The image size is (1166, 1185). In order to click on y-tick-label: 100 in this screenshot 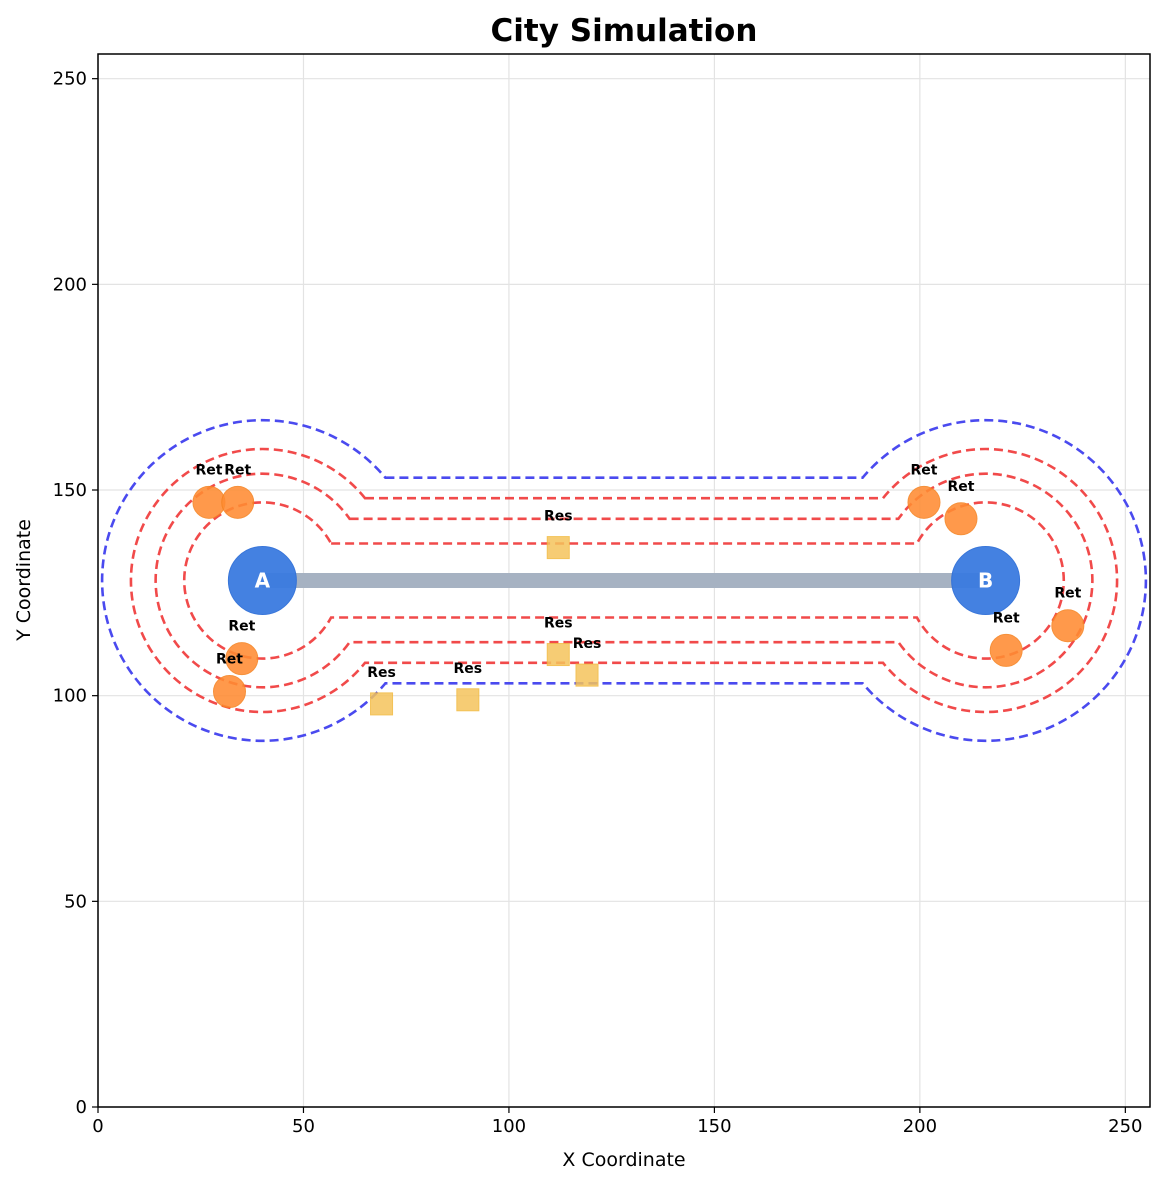, I will do `click(70, 696)`.